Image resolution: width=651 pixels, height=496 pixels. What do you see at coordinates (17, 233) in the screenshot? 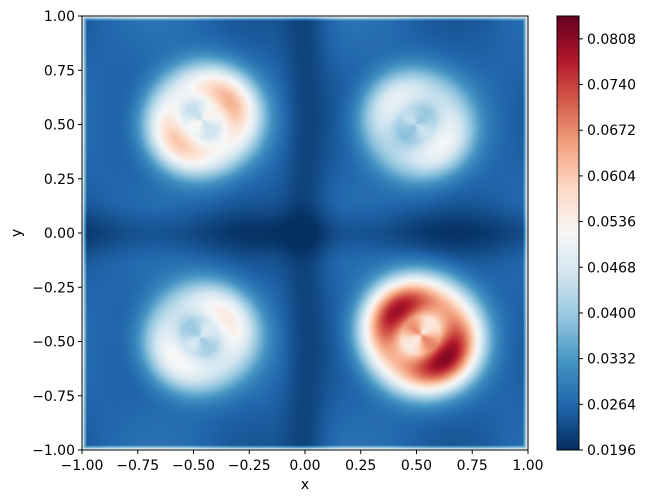
I see `y-axis-label: y` at bounding box center [17, 233].